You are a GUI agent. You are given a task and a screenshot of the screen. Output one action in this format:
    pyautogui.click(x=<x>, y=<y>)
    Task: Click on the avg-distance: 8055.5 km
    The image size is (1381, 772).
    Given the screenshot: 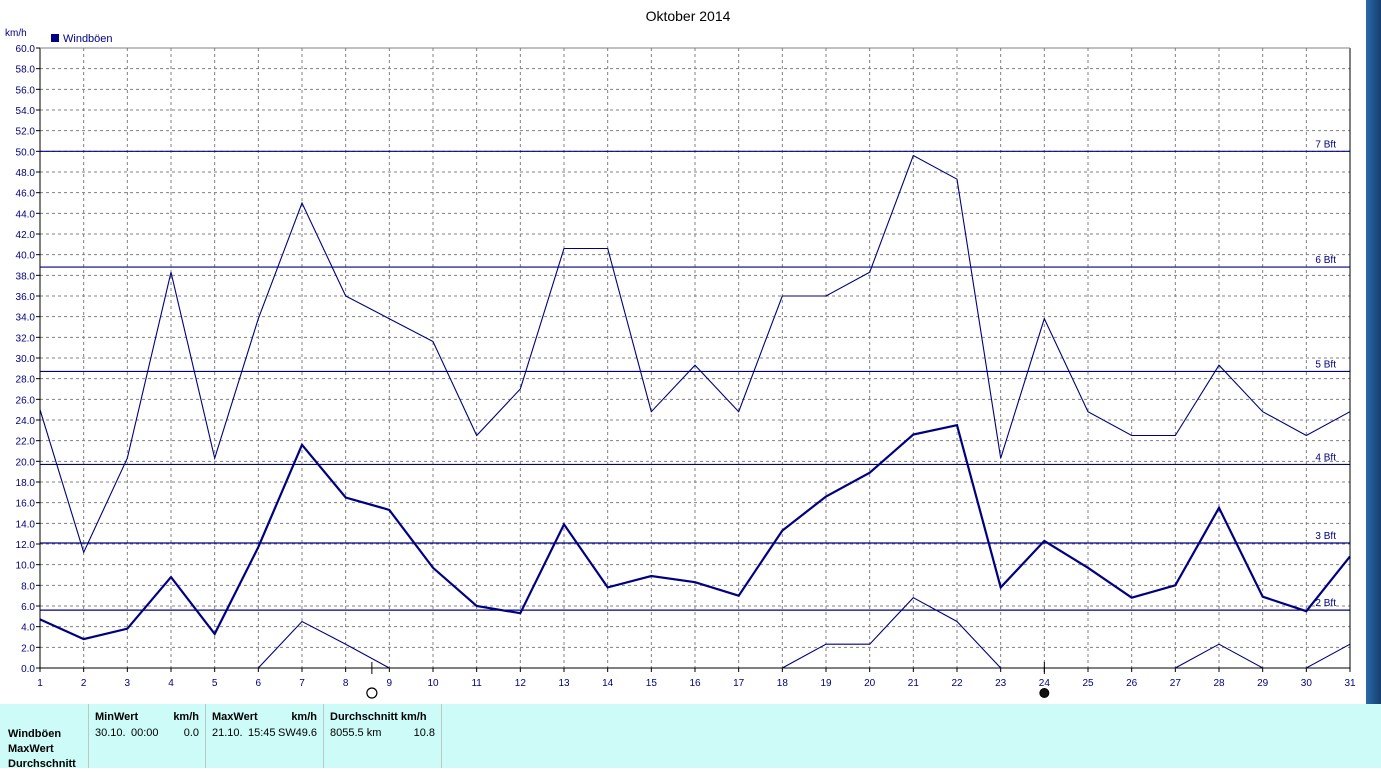 What is the action you would take?
    pyautogui.click(x=356, y=733)
    